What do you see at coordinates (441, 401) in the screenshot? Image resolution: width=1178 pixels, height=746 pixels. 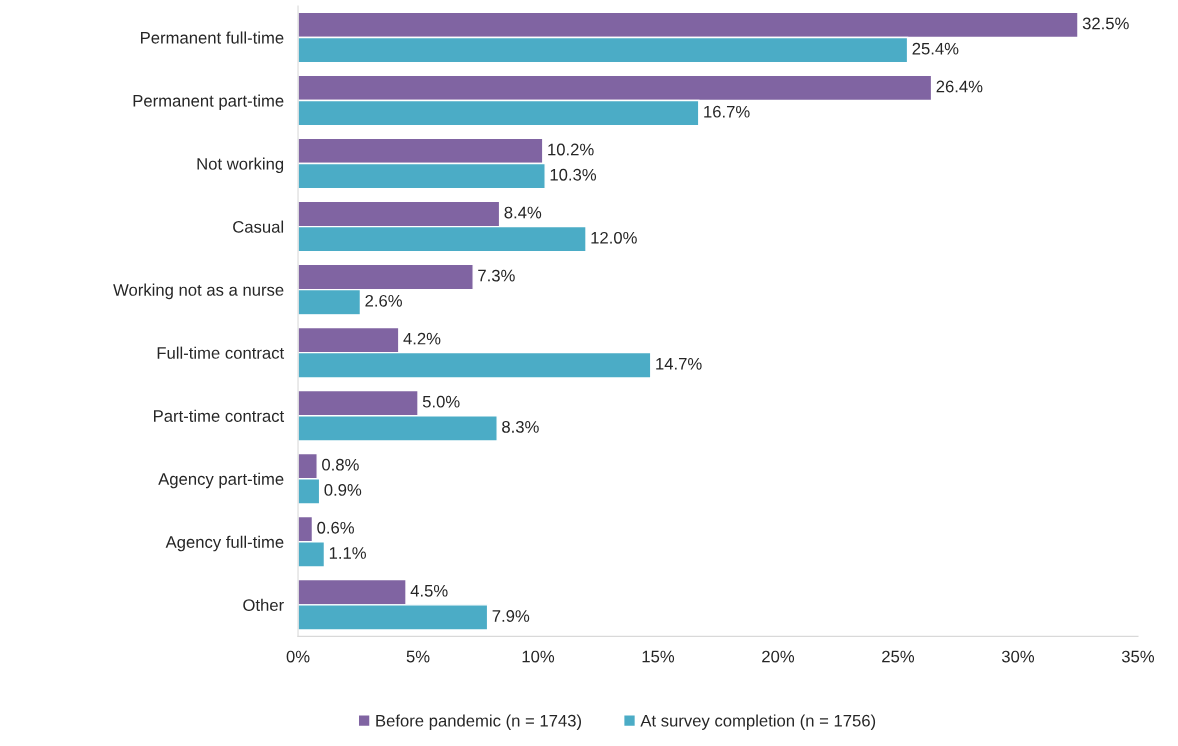 I see `data-label: 5.0%` at bounding box center [441, 401].